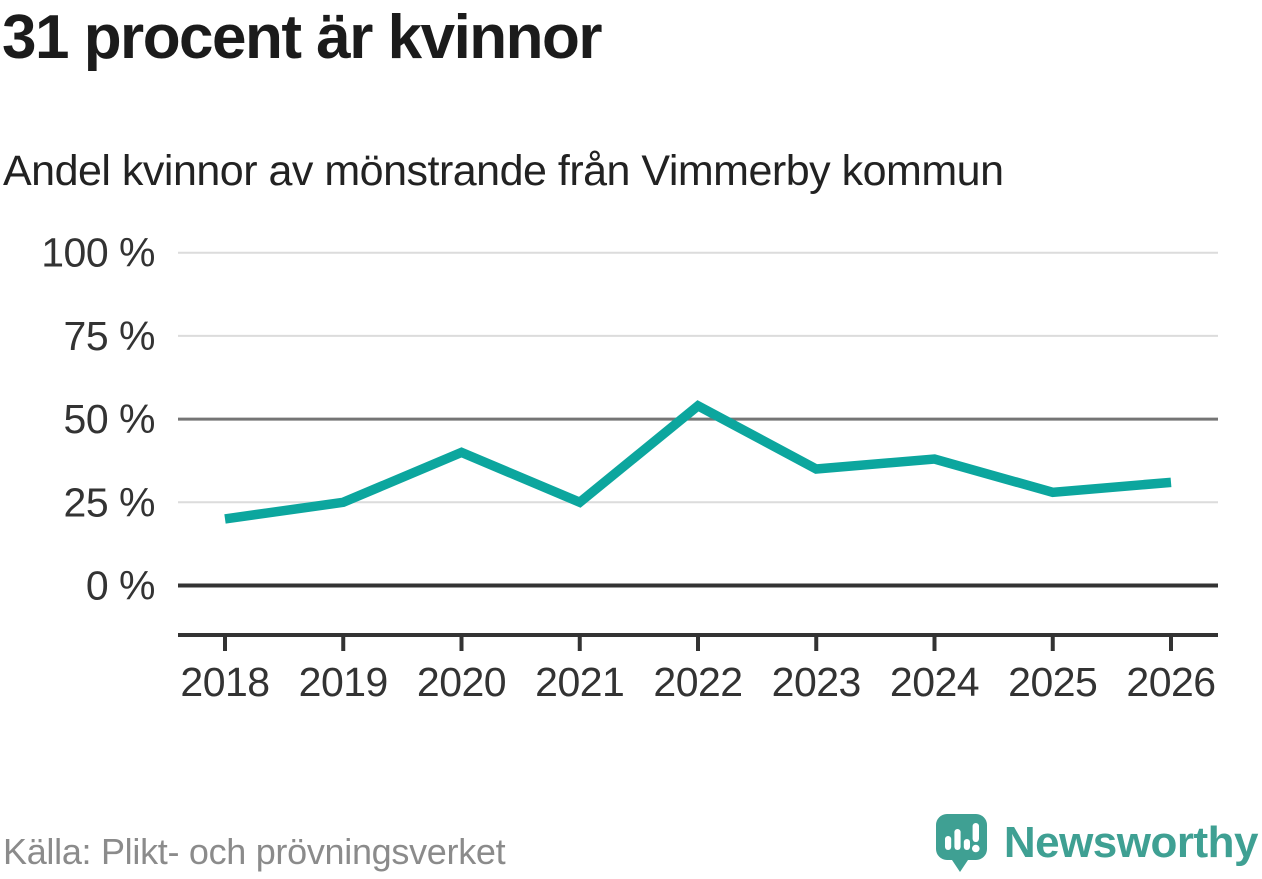  Describe the element at coordinates (109, 502) in the screenshot. I see `y-axis-label: 25 %` at that location.